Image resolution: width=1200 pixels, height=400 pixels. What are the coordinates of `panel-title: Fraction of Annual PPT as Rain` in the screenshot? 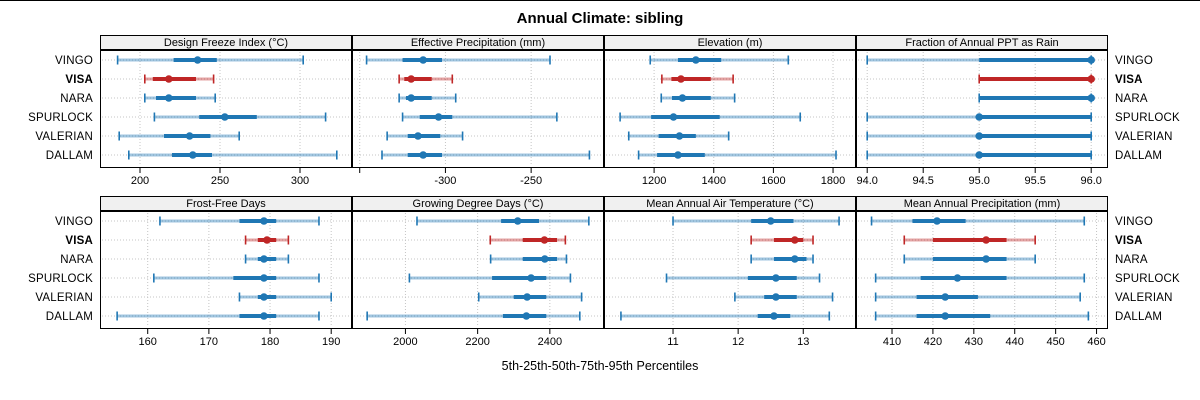 It's located at (982, 42).